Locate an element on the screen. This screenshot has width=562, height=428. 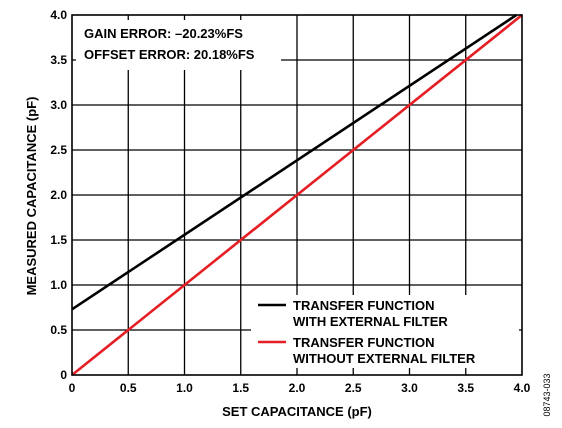
y-tick-label: 1.0 is located at coordinates (58, 285).